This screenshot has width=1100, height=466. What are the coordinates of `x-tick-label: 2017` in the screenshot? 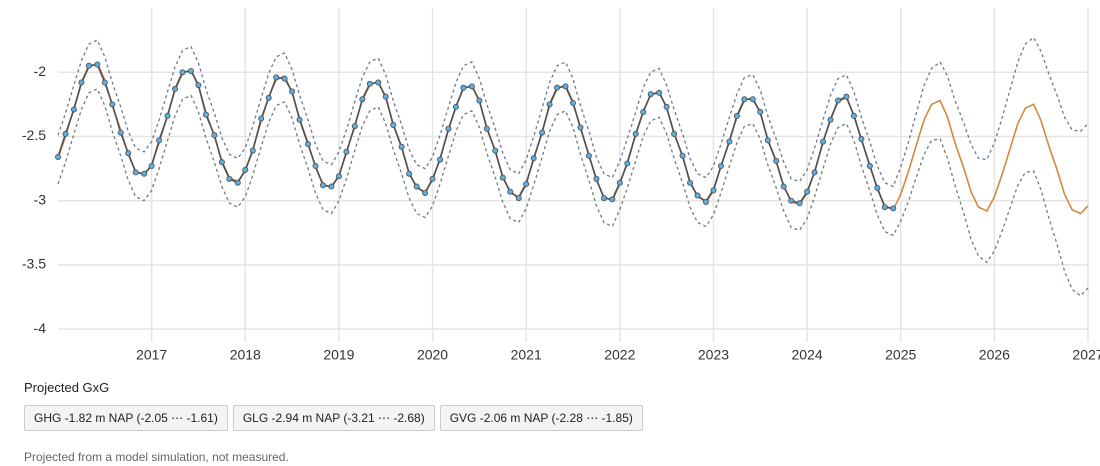 It's located at (151, 355).